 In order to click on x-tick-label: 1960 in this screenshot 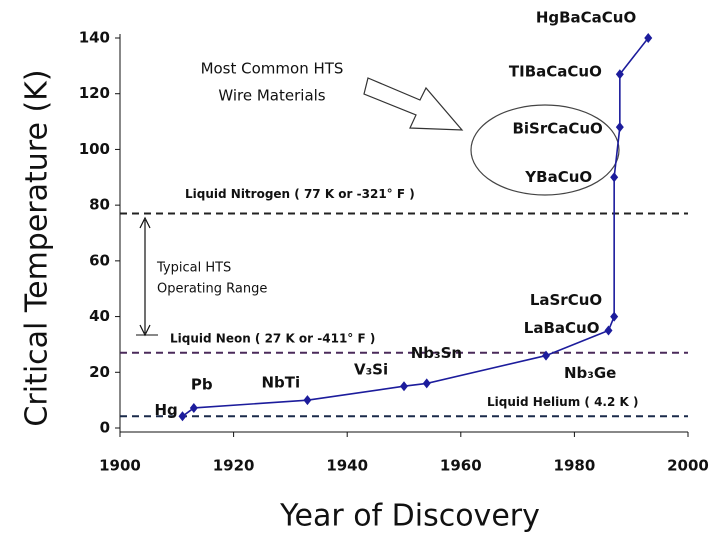, I will do `click(461, 466)`.